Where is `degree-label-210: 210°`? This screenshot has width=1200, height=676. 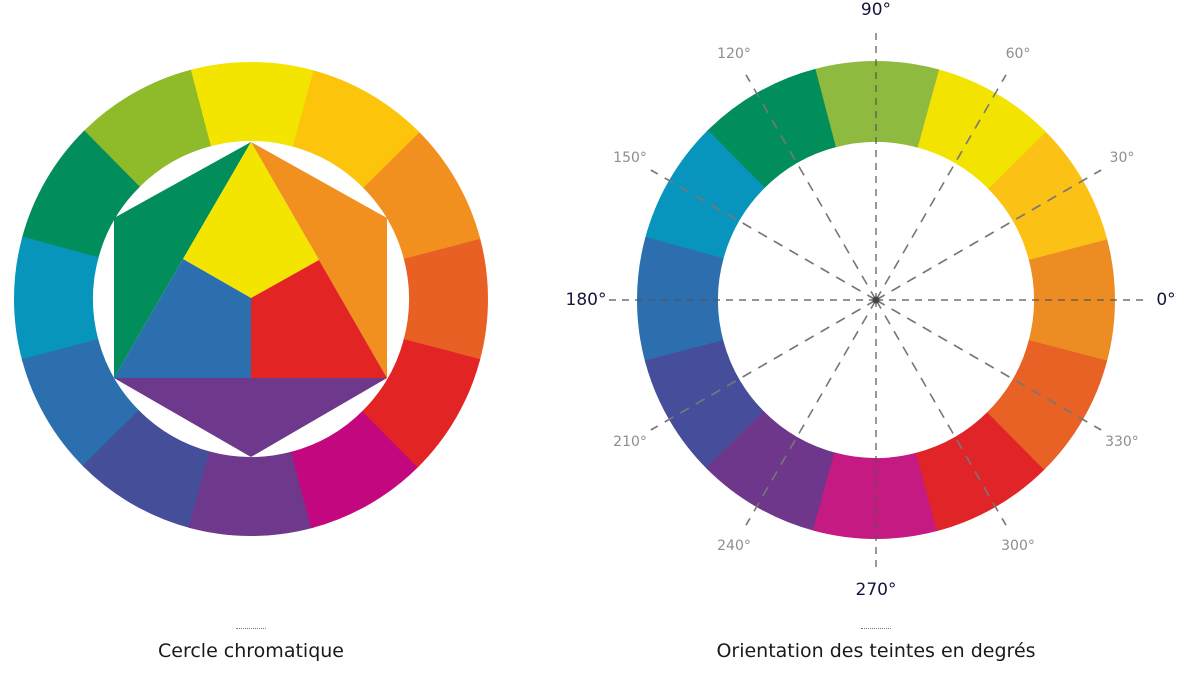 degree-label-210: 210° is located at coordinates (630, 442).